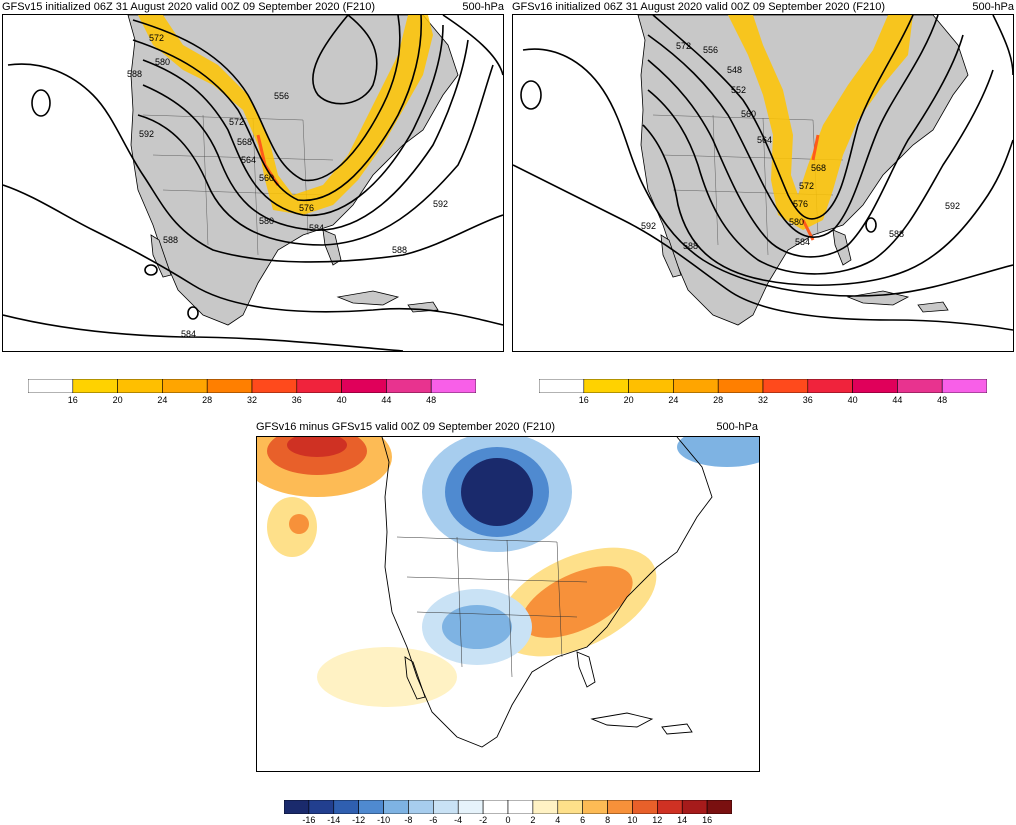  What do you see at coordinates (266, 178) in the screenshot?
I see `contour-label: 560` at bounding box center [266, 178].